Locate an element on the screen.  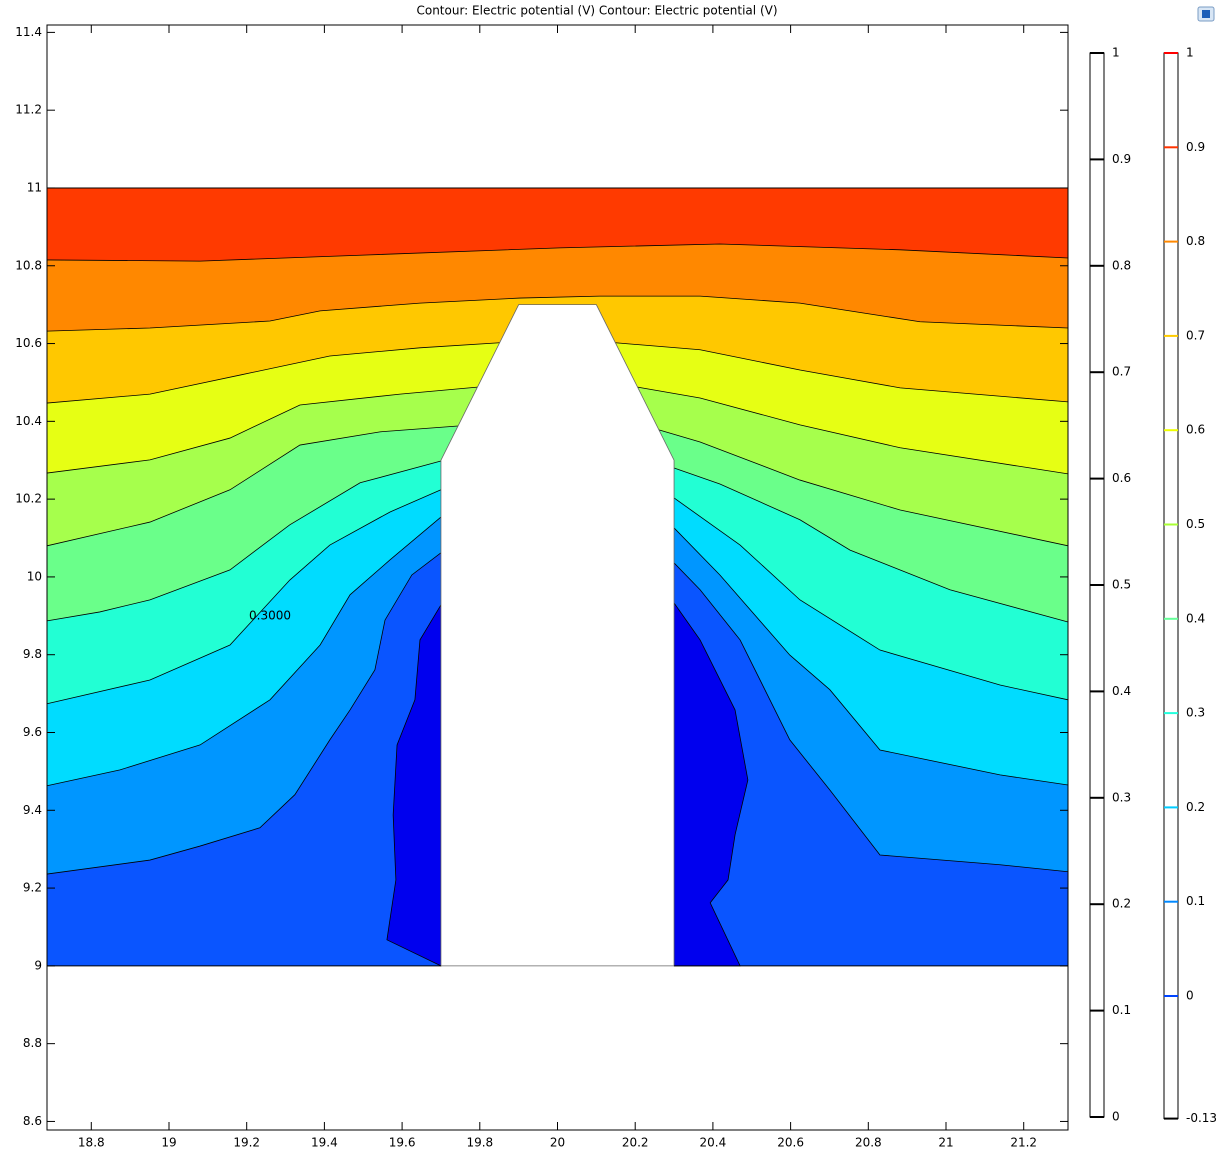
x-tick-label: 21.2 is located at coordinates (1023, 1143).